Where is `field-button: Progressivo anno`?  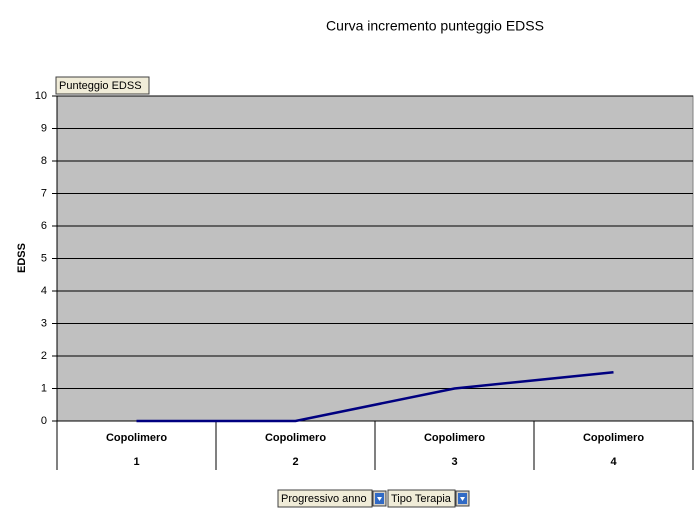 field-button: Progressivo anno is located at coordinates (325, 498).